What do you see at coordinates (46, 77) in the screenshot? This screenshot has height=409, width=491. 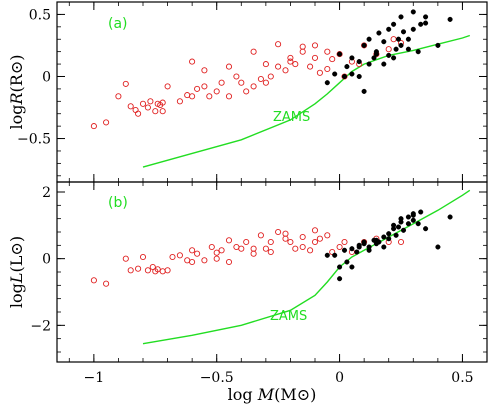 I see `y-tick-label: 0` at bounding box center [46, 77].